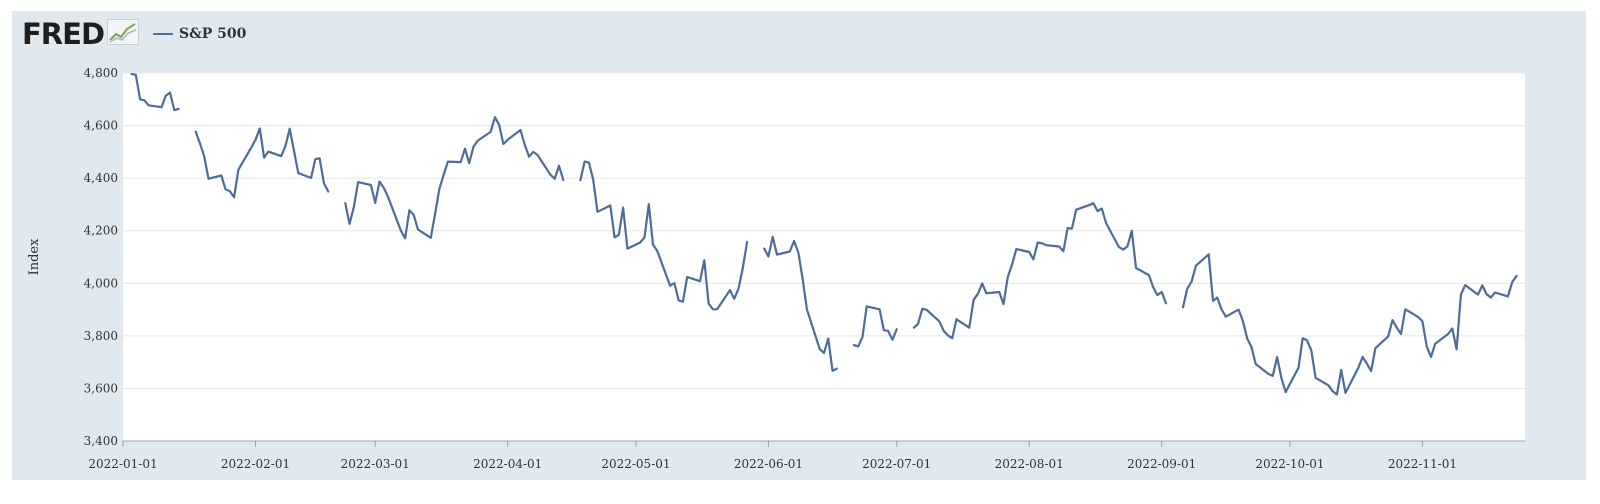 The width and height of the screenshot is (1600, 504). What do you see at coordinates (255, 464) in the screenshot?
I see `x-tick-label: 2022-02-01` at bounding box center [255, 464].